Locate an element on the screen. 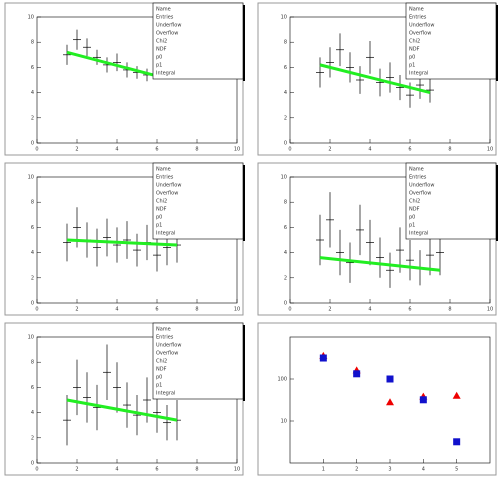  x-tick-label: 5 is located at coordinates (456, 470).